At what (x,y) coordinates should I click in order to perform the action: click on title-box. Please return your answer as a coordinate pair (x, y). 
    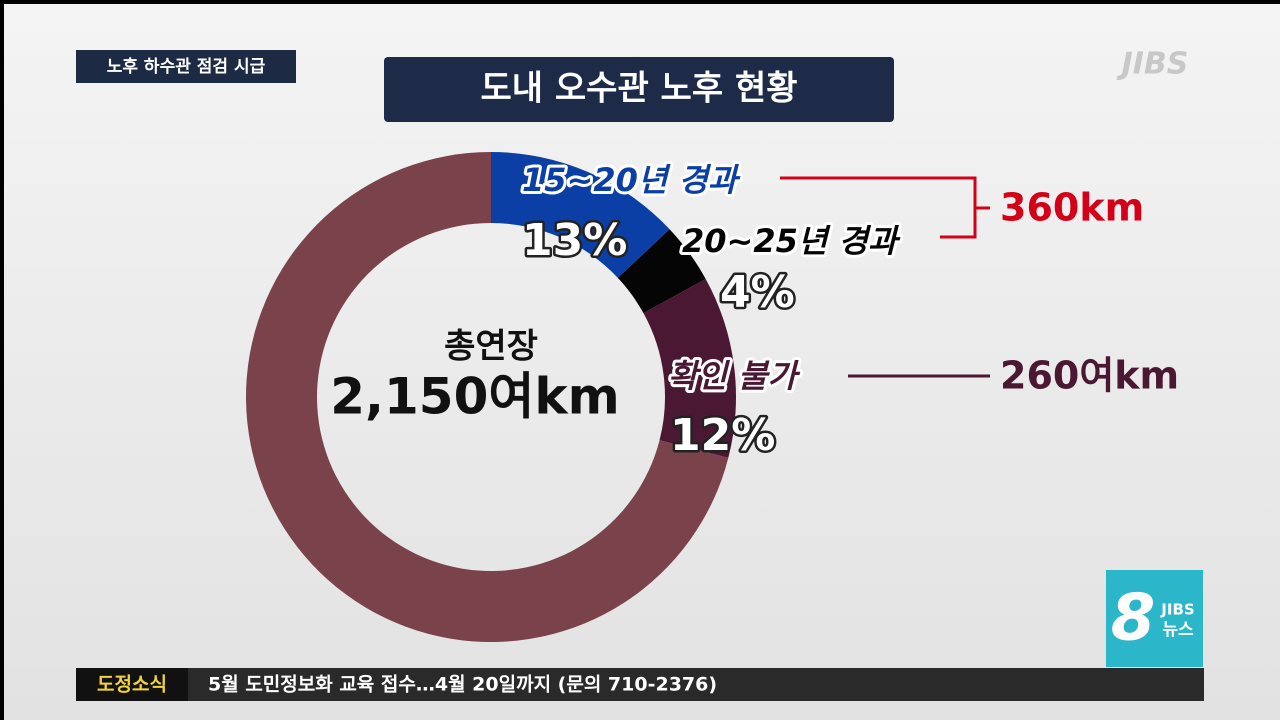
    Looking at the image, I should click on (639, 89).